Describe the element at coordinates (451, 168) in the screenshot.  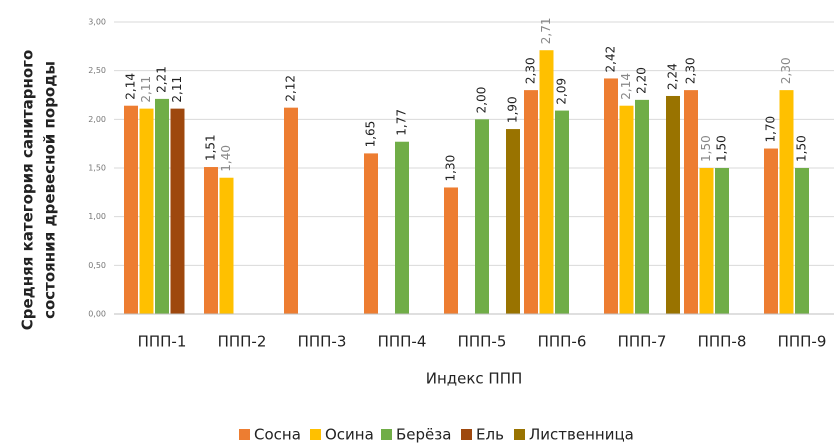
I see `value-label: 1,30` at that location.